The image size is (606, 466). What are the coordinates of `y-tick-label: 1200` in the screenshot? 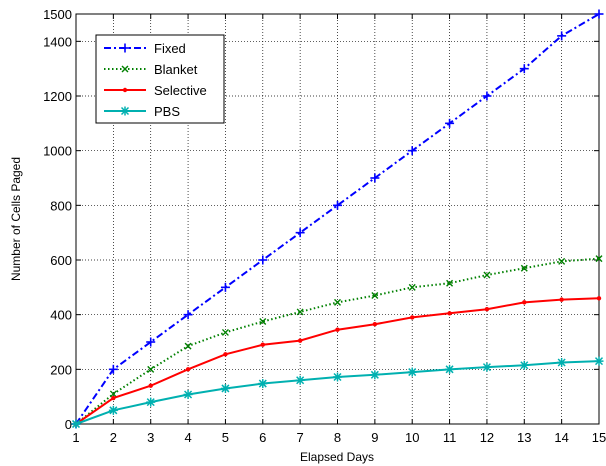 It's located at (57, 96).